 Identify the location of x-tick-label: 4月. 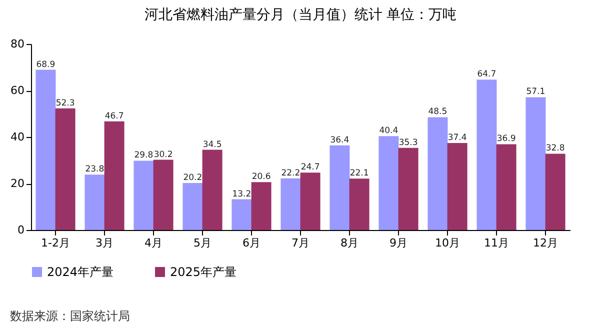
(153, 243).